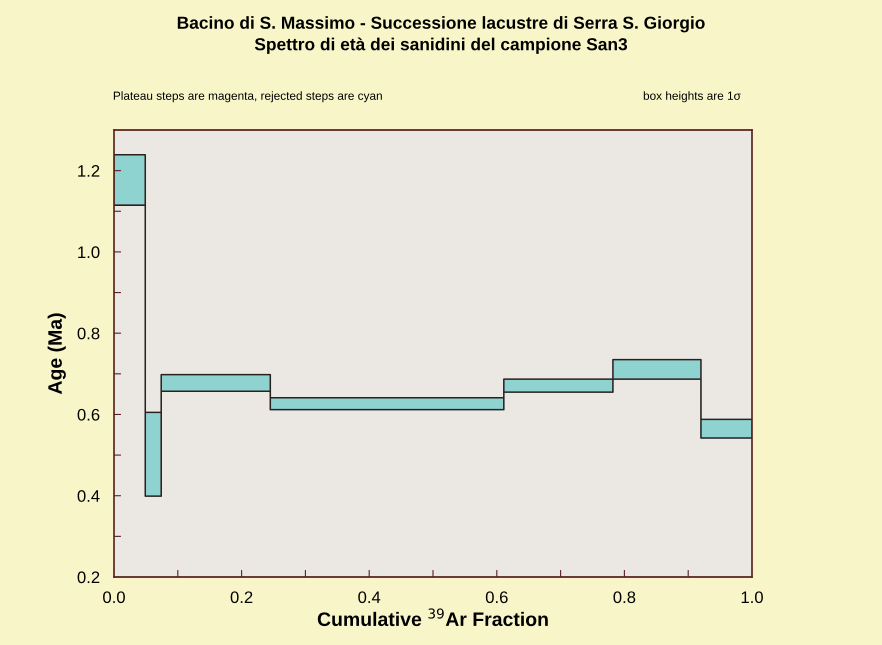  Describe the element at coordinates (57, 353) in the screenshot. I see `y-axis-title: Age (Ma)` at that location.